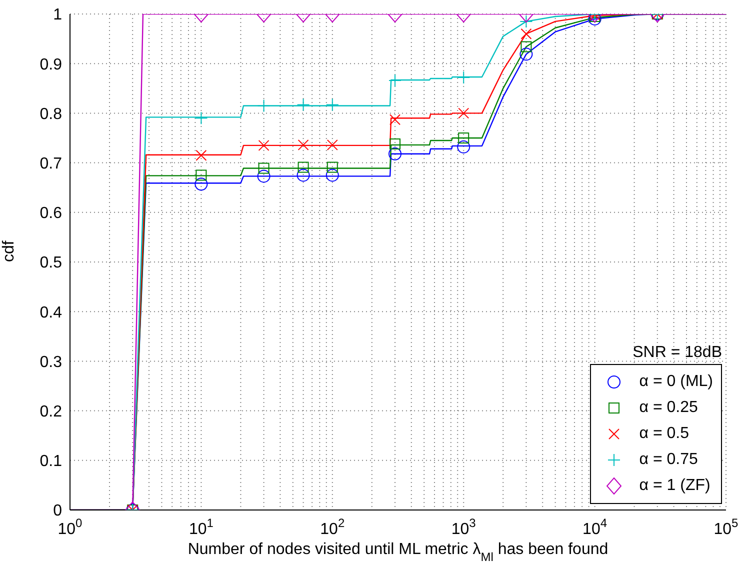  Describe the element at coordinates (51, 114) in the screenshot. I see `y-tick-label: 0.8` at that location.